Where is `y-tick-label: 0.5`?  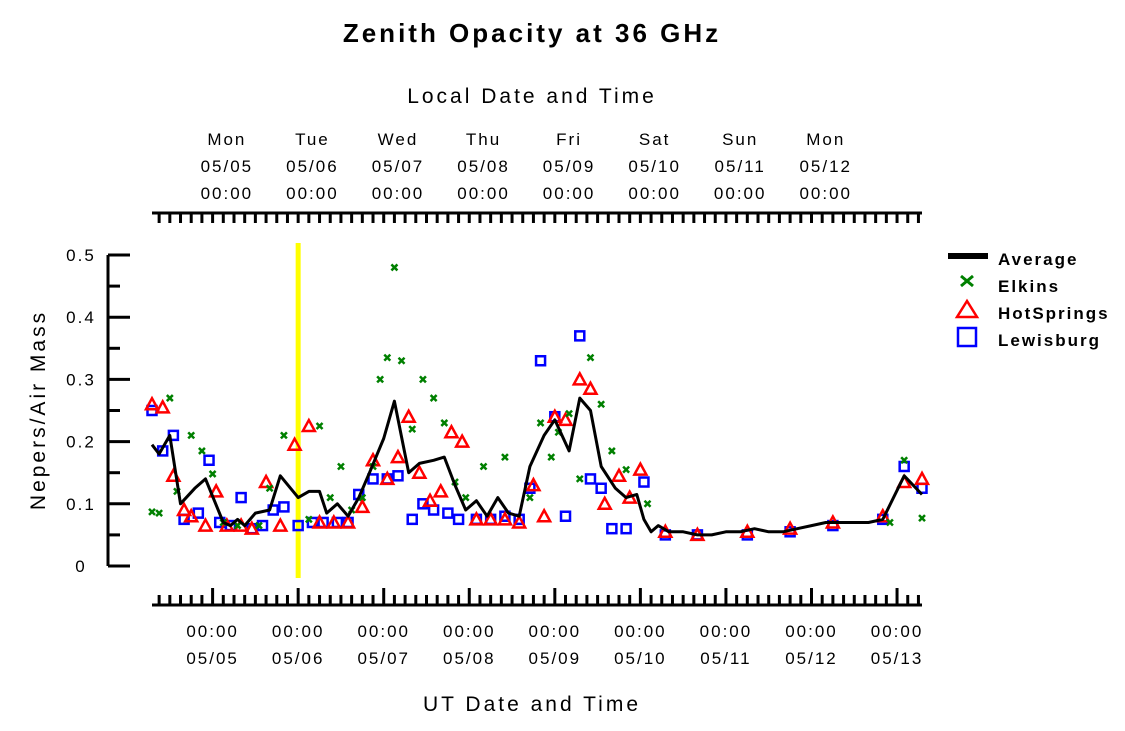 y-tick-label: 0.5 is located at coordinates (81, 255).